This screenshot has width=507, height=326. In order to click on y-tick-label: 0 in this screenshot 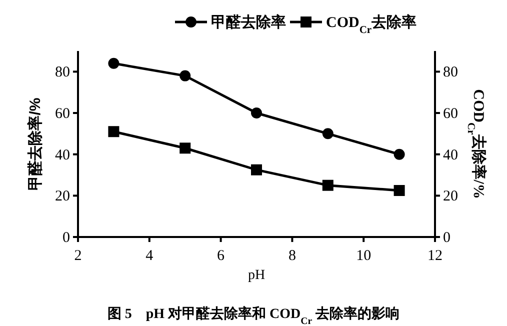, I will do `click(66, 238)`.